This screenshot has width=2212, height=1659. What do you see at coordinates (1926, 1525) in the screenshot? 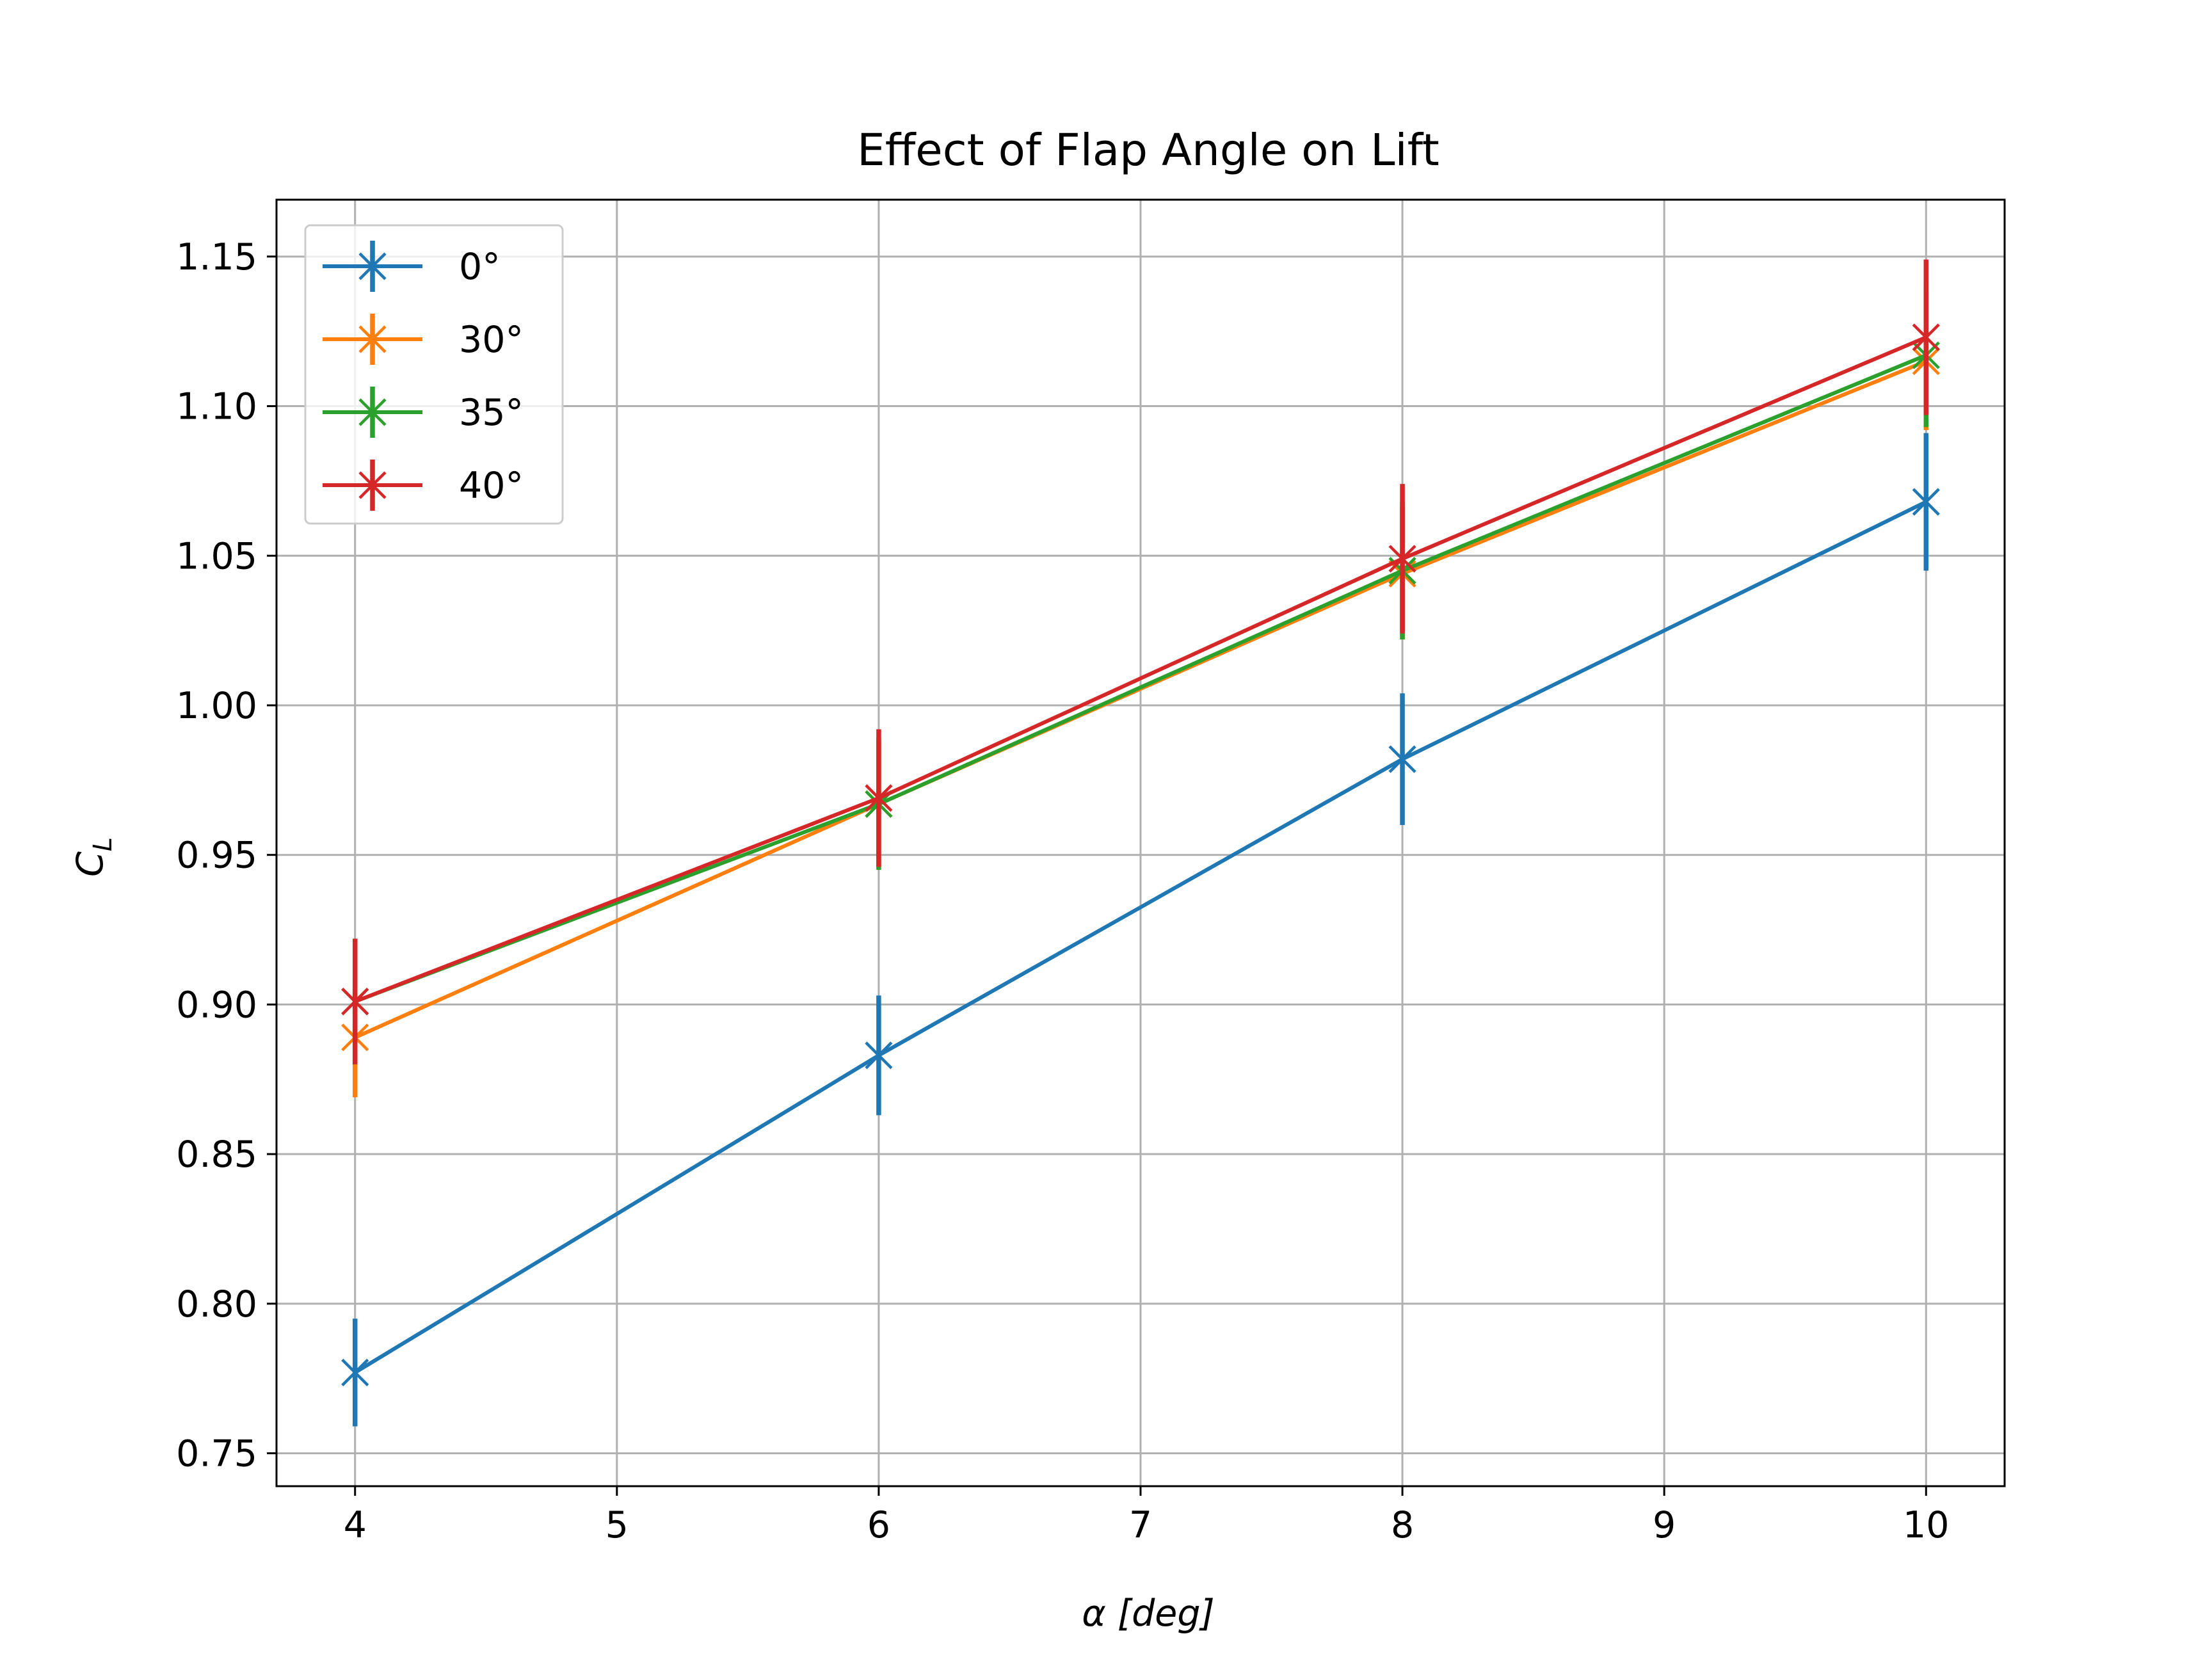
I see `x-tick-label: 10` at bounding box center [1926, 1525].